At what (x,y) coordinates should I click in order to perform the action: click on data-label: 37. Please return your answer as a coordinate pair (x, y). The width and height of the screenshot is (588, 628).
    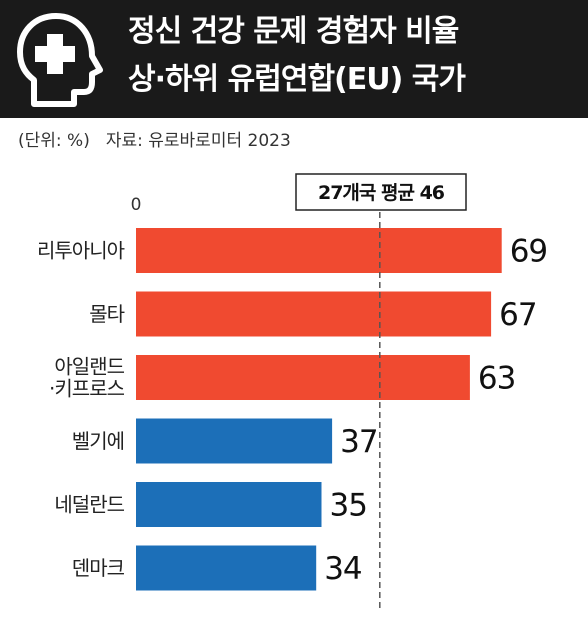
    Looking at the image, I should click on (358, 442).